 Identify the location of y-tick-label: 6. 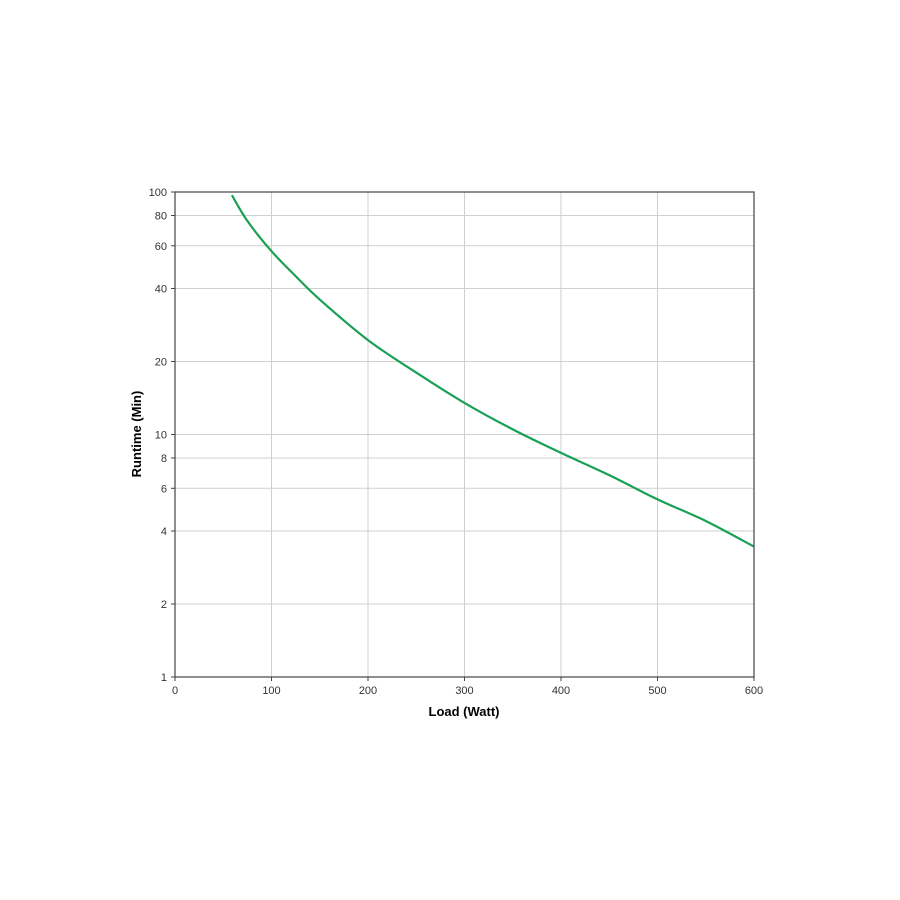
(164, 489).